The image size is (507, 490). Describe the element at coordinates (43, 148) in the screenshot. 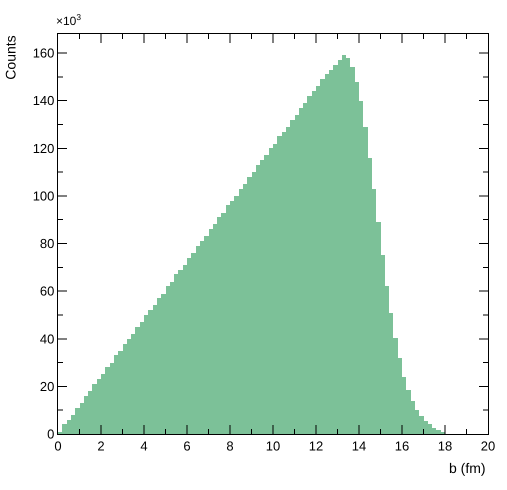

I see `y-tick-label: 120` at that location.